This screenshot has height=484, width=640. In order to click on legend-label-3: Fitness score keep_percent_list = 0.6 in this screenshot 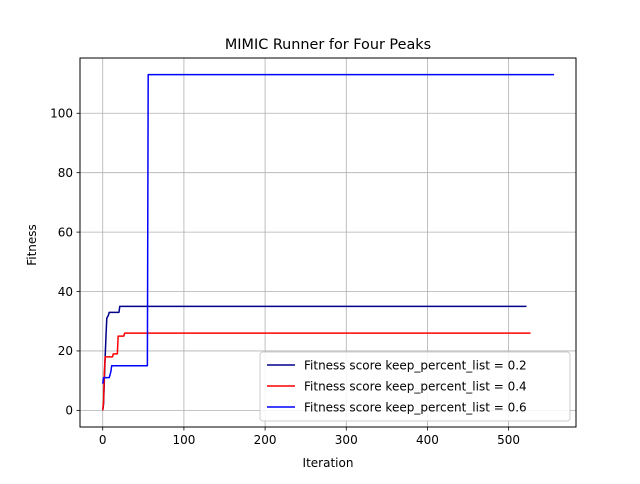, I will do `click(415, 407)`.